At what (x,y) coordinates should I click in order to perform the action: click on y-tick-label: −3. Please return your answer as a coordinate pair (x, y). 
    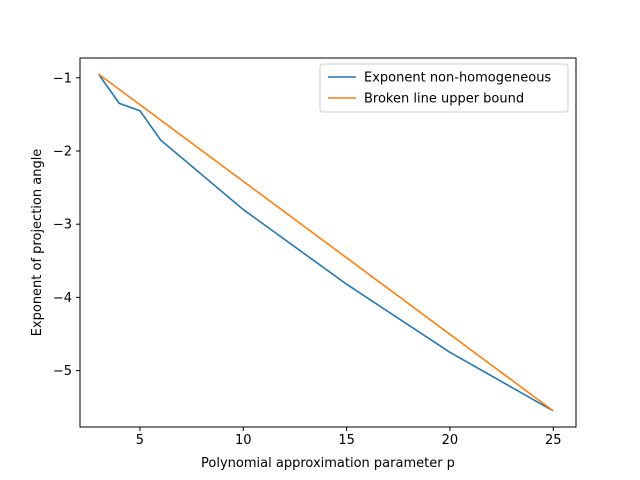
    Looking at the image, I should click on (62, 225).